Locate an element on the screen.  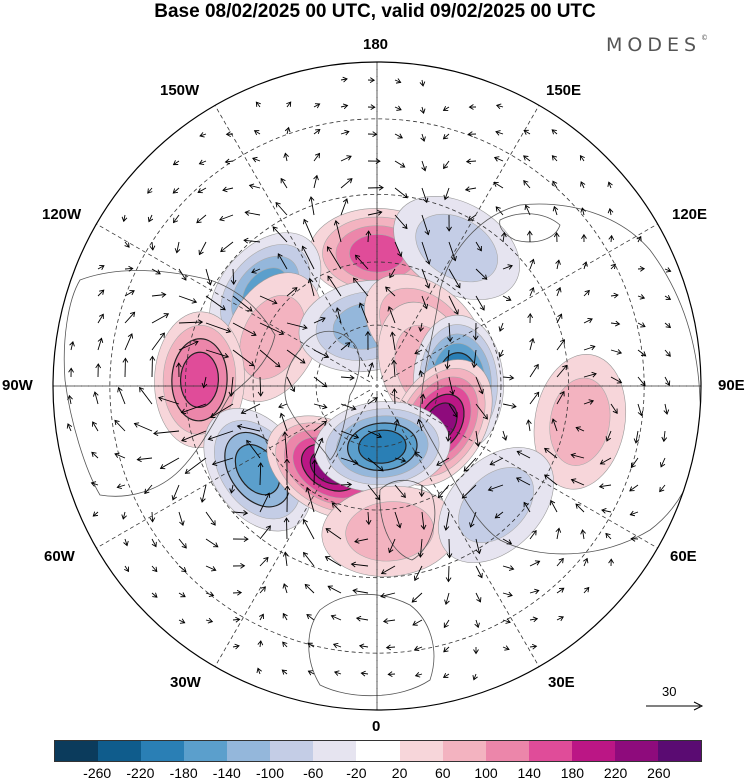
anomaly-cell is located at coordinates (496, 505).